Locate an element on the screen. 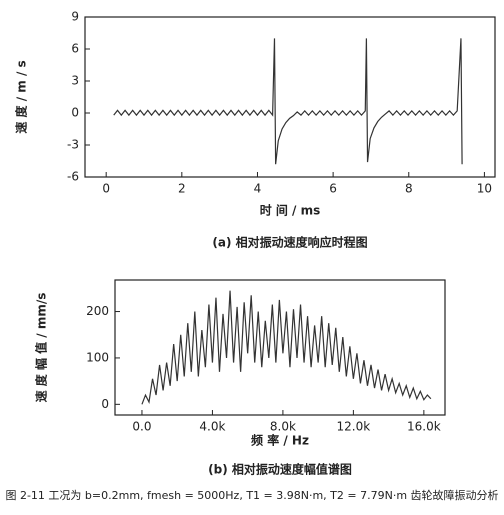  chart-title: (a) 相对振动速度响应时程图 is located at coordinates (289, 242).